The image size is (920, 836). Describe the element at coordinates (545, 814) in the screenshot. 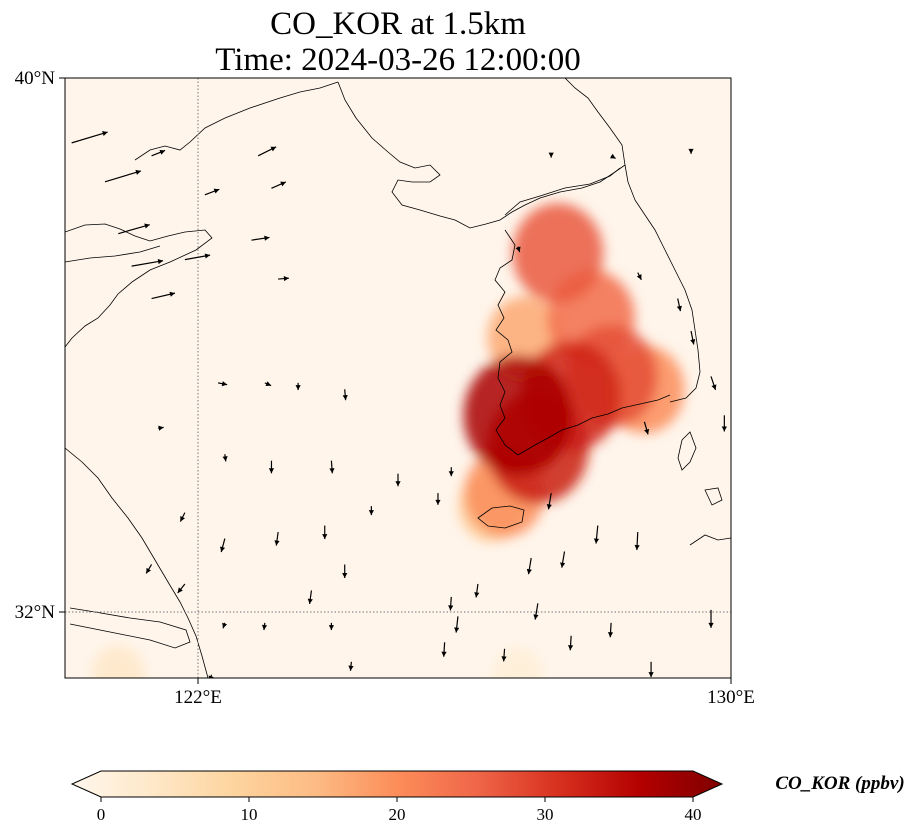

I see `colorbar-tick-label-30: 30` at that location.